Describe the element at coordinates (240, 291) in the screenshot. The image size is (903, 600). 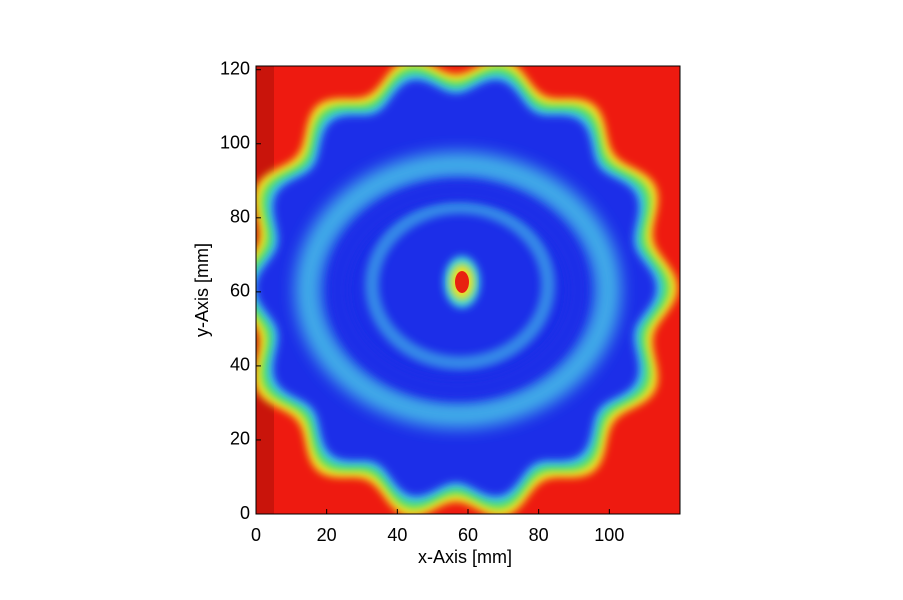
I see `y-tick-label: 60` at that location.